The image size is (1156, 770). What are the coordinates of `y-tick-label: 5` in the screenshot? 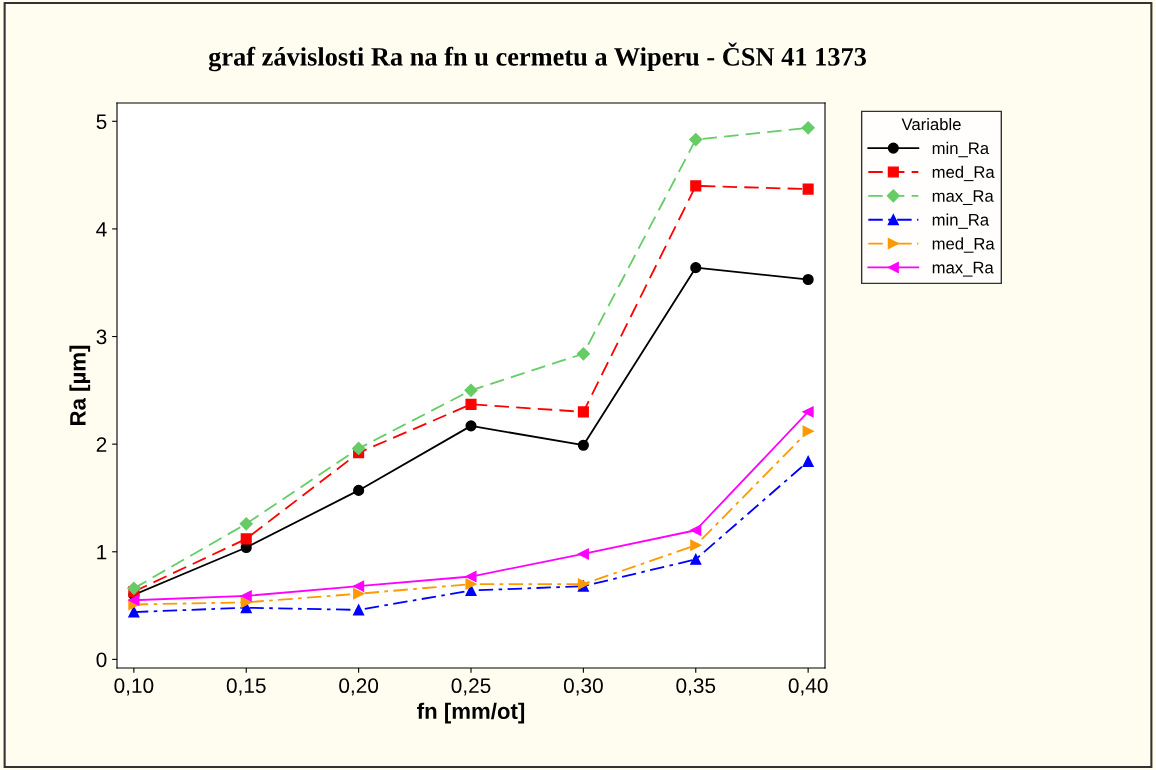 It's located at (101, 122).